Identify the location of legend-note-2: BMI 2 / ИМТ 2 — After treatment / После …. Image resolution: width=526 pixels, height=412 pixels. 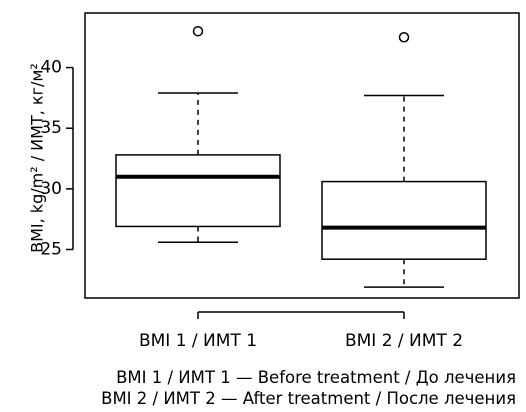
(263, 399).